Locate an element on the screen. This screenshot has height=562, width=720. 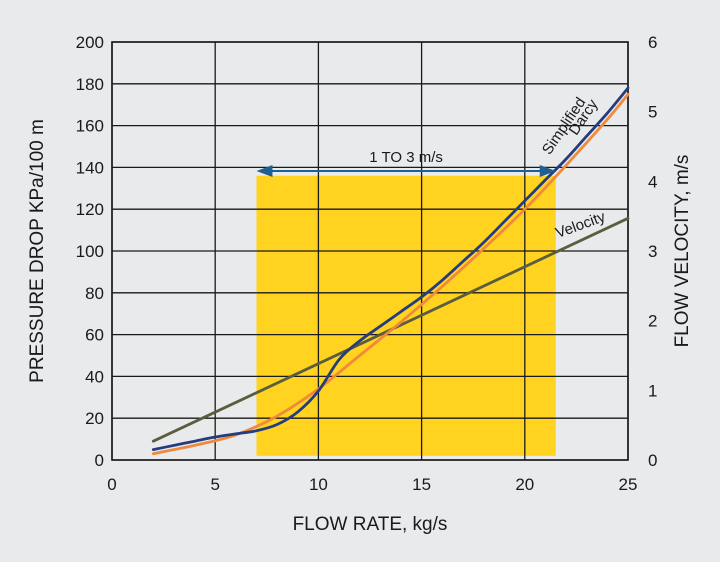
y-tick-label: 160 is located at coordinates (90, 126).